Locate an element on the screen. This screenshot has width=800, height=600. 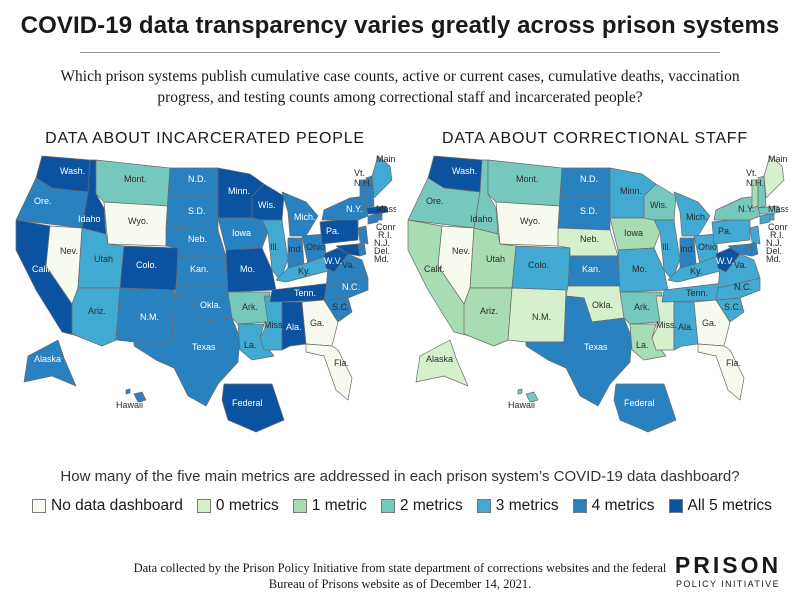
state-shape-fl is located at coordinates (721, 372).